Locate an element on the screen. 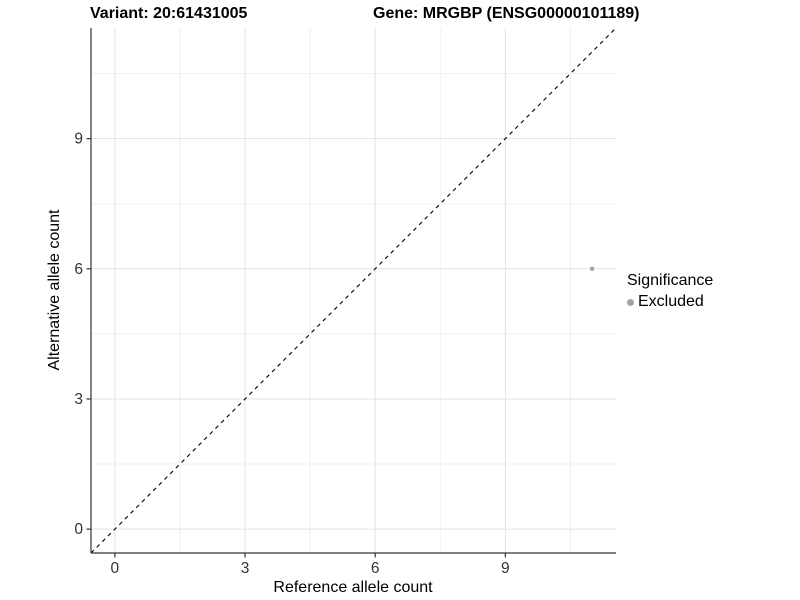  x-tick-label: 6 is located at coordinates (375, 568).